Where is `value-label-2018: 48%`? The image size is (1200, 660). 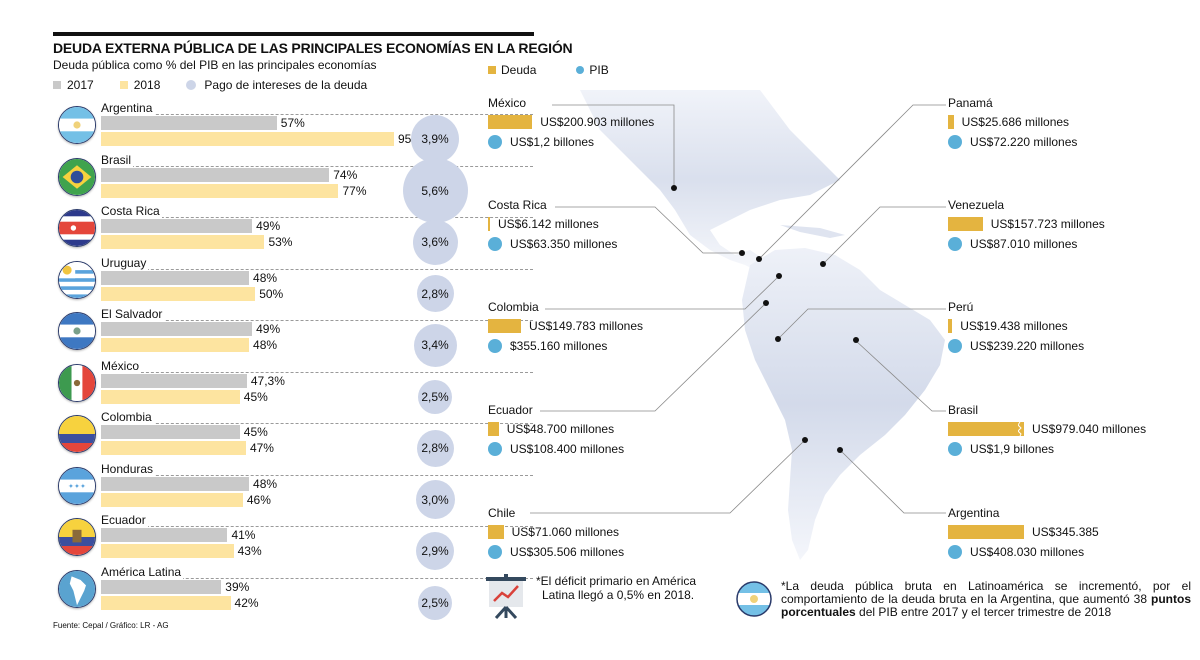
value-label-2018: 48% is located at coordinates (265, 345).